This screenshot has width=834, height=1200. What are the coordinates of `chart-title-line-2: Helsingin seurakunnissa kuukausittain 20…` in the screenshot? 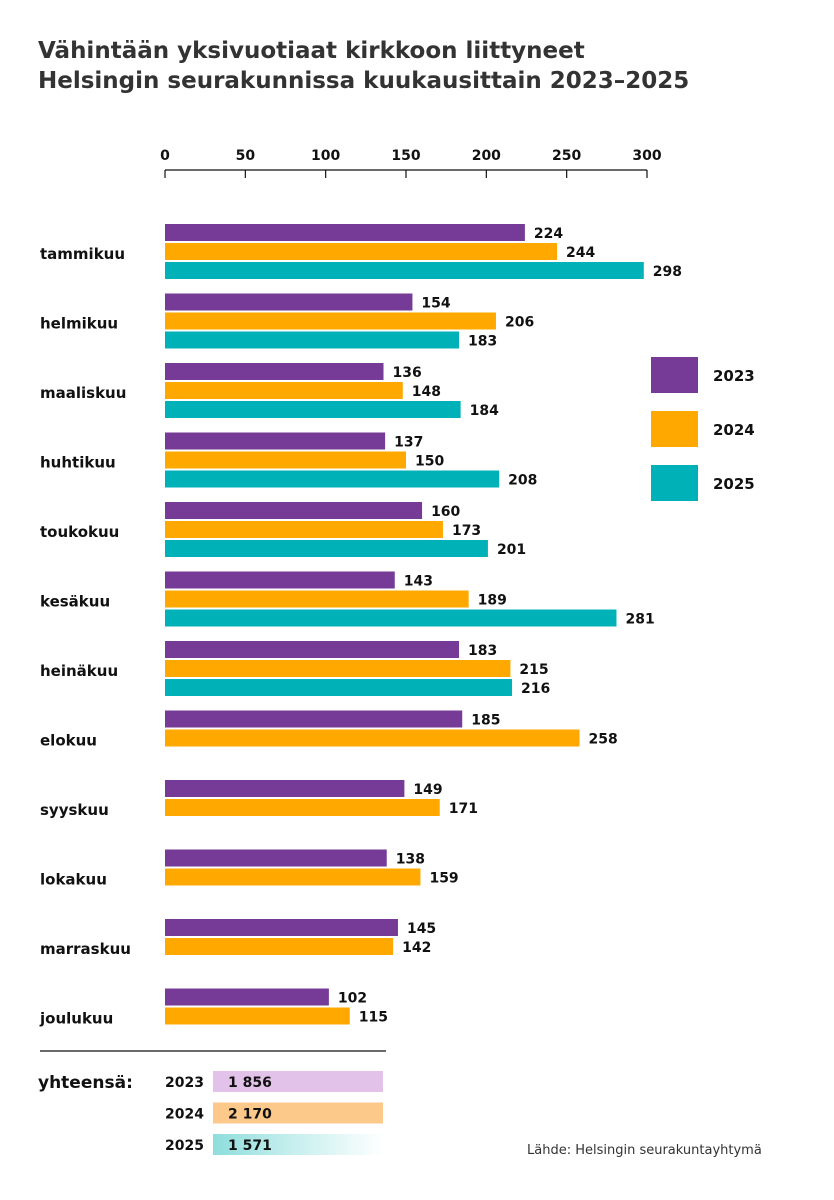 It's located at (364, 81).